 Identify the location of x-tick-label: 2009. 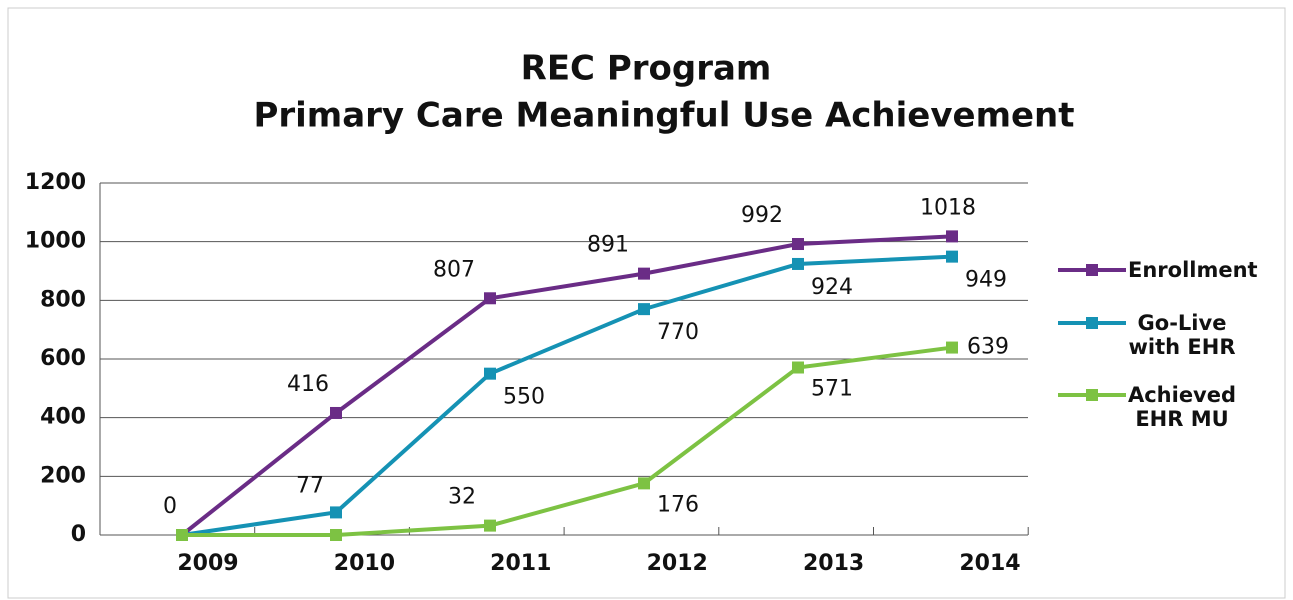
(207, 563).